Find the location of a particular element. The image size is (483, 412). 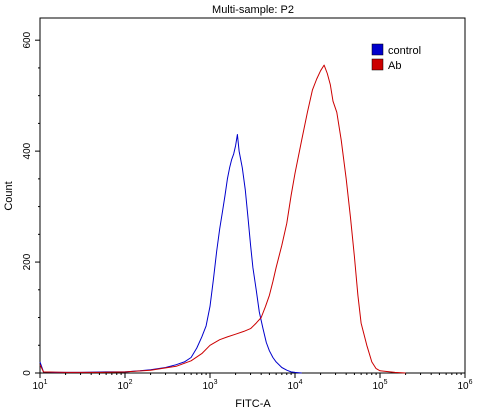

y-axis-label: Count is located at coordinates (9, 195).